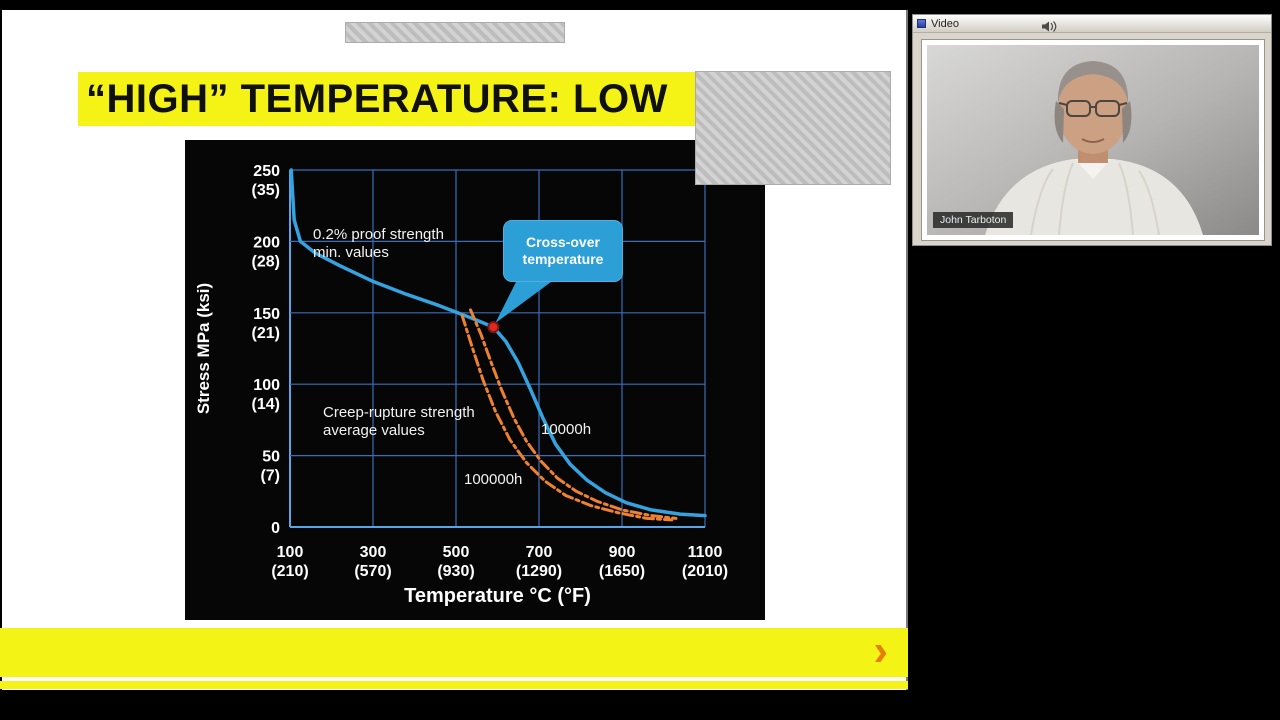 This screenshot has height=720, width=1280. Describe the element at coordinates (372, 562) in the screenshot. I see `svg-text:300(570): 300 (570)` at that location.